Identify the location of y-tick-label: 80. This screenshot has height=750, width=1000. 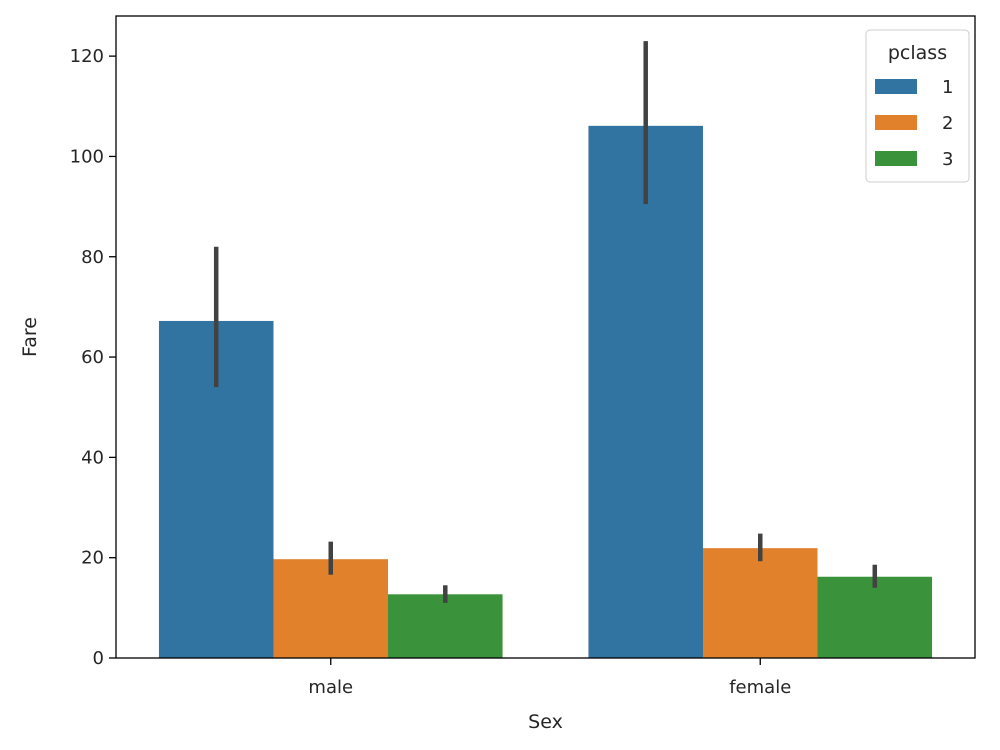
(92, 257).